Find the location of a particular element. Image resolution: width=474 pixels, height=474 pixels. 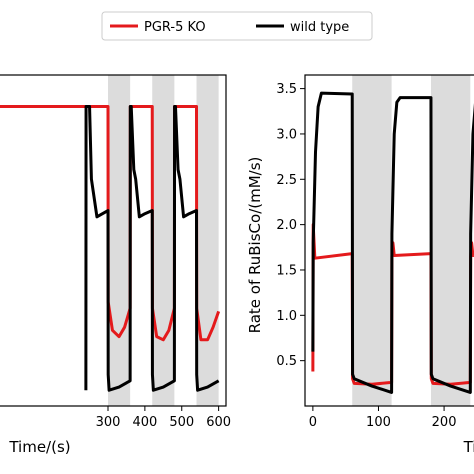

right-xtick-label-200: 200 is located at coordinates (444, 422).